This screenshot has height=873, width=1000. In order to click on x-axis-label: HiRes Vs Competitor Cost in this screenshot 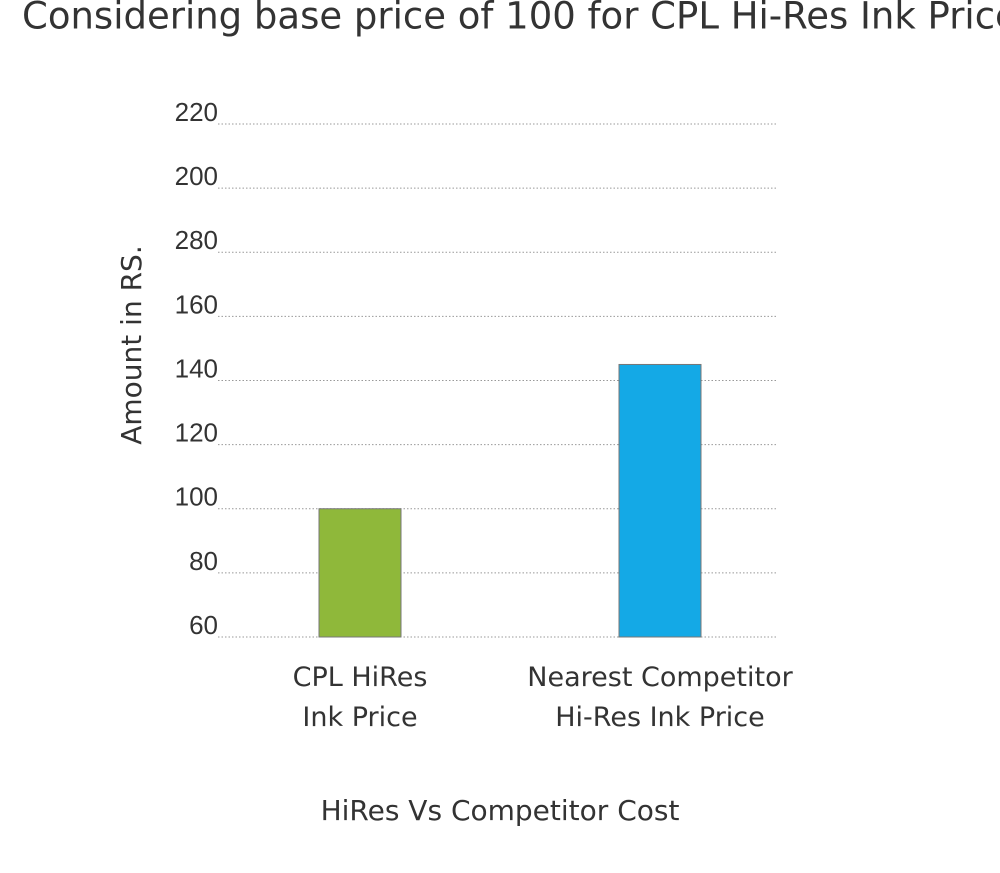, I will do `click(500, 810)`.